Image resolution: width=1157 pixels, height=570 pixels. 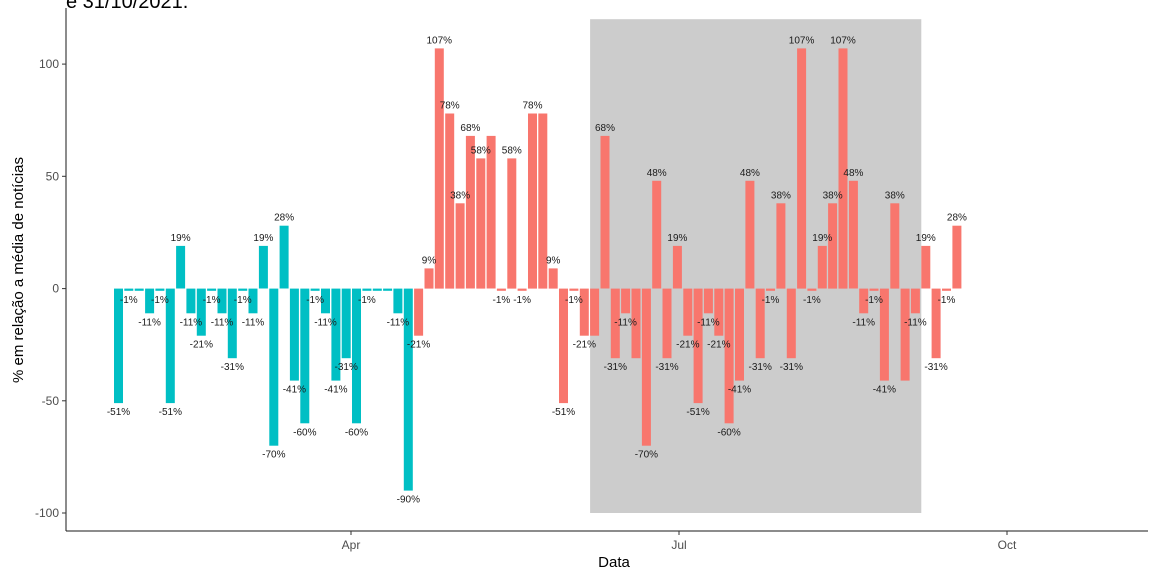 What do you see at coordinates (884, 390) in the screenshot?
I see `data-label-2021-06-06: -41%` at bounding box center [884, 390].